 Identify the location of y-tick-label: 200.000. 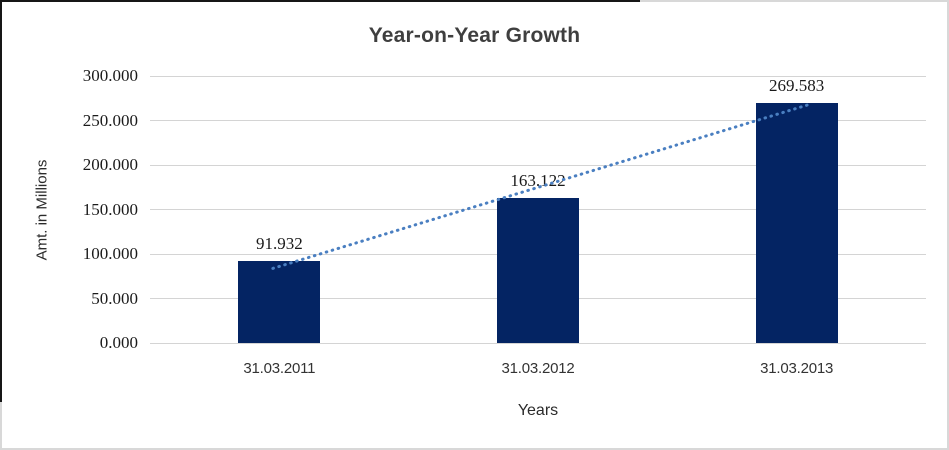
(110, 164).